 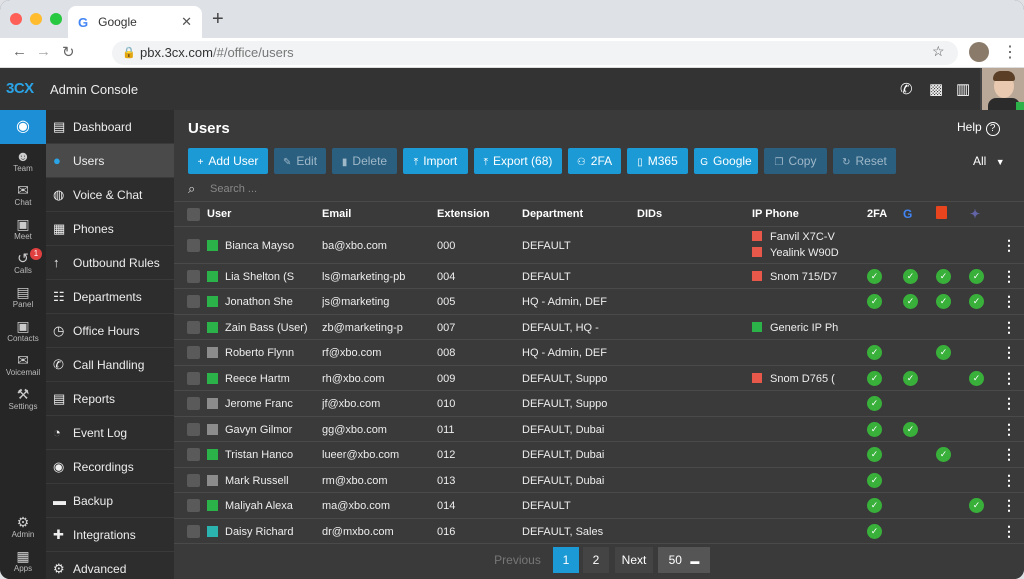 I want to click on toolbar-button-import: ⤒ Import, so click(x=435, y=161).